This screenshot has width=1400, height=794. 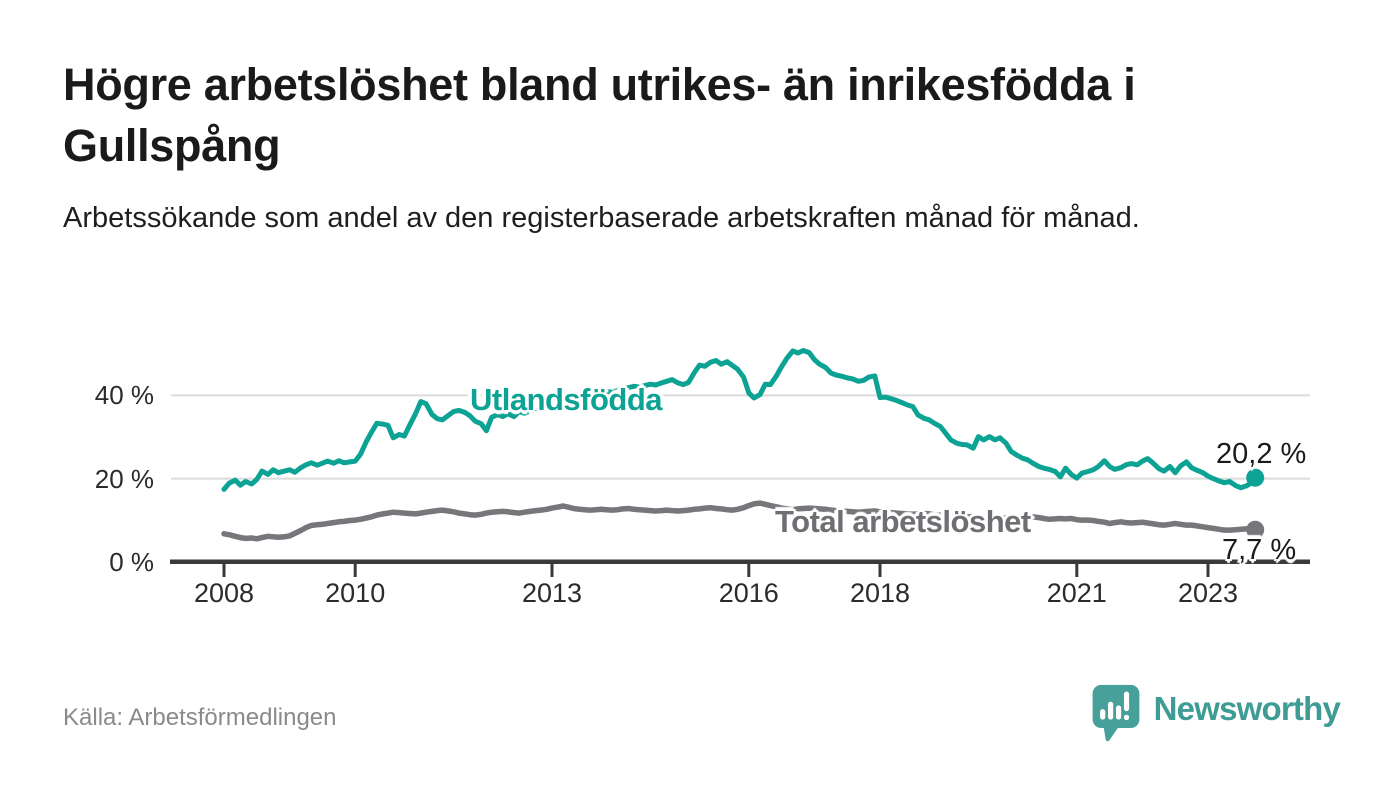 What do you see at coordinates (224, 593) in the screenshot?
I see `x-tick-2008: 2008` at bounding box center [224, 593].